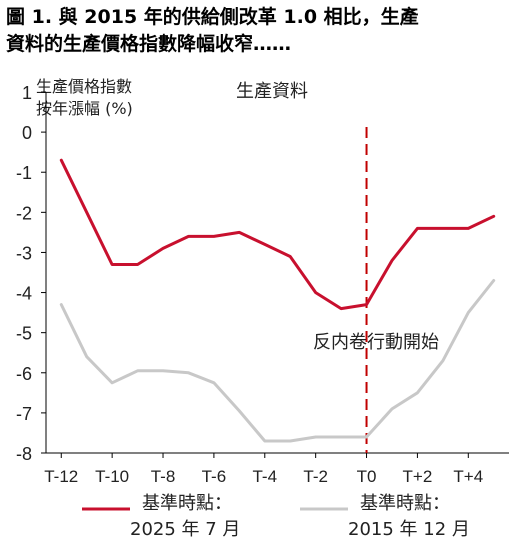  What do you see at coordinates (112, 476) in the screenshot?
I see `x-tick-label: T-10` at bounding box center [112, 476].